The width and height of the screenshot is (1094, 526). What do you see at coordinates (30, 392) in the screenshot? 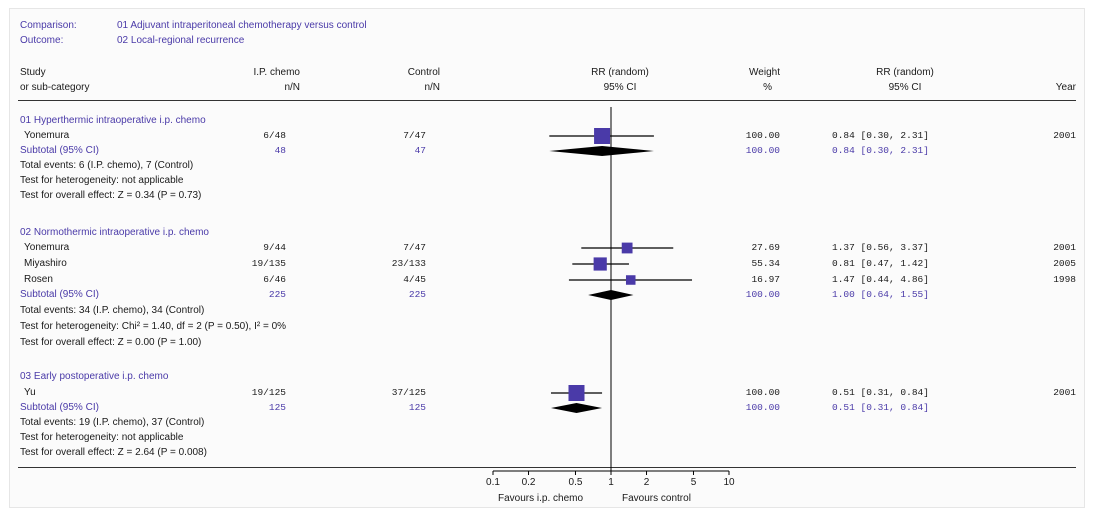
I see `study-name: Yu` at bounding box center [30, 392].